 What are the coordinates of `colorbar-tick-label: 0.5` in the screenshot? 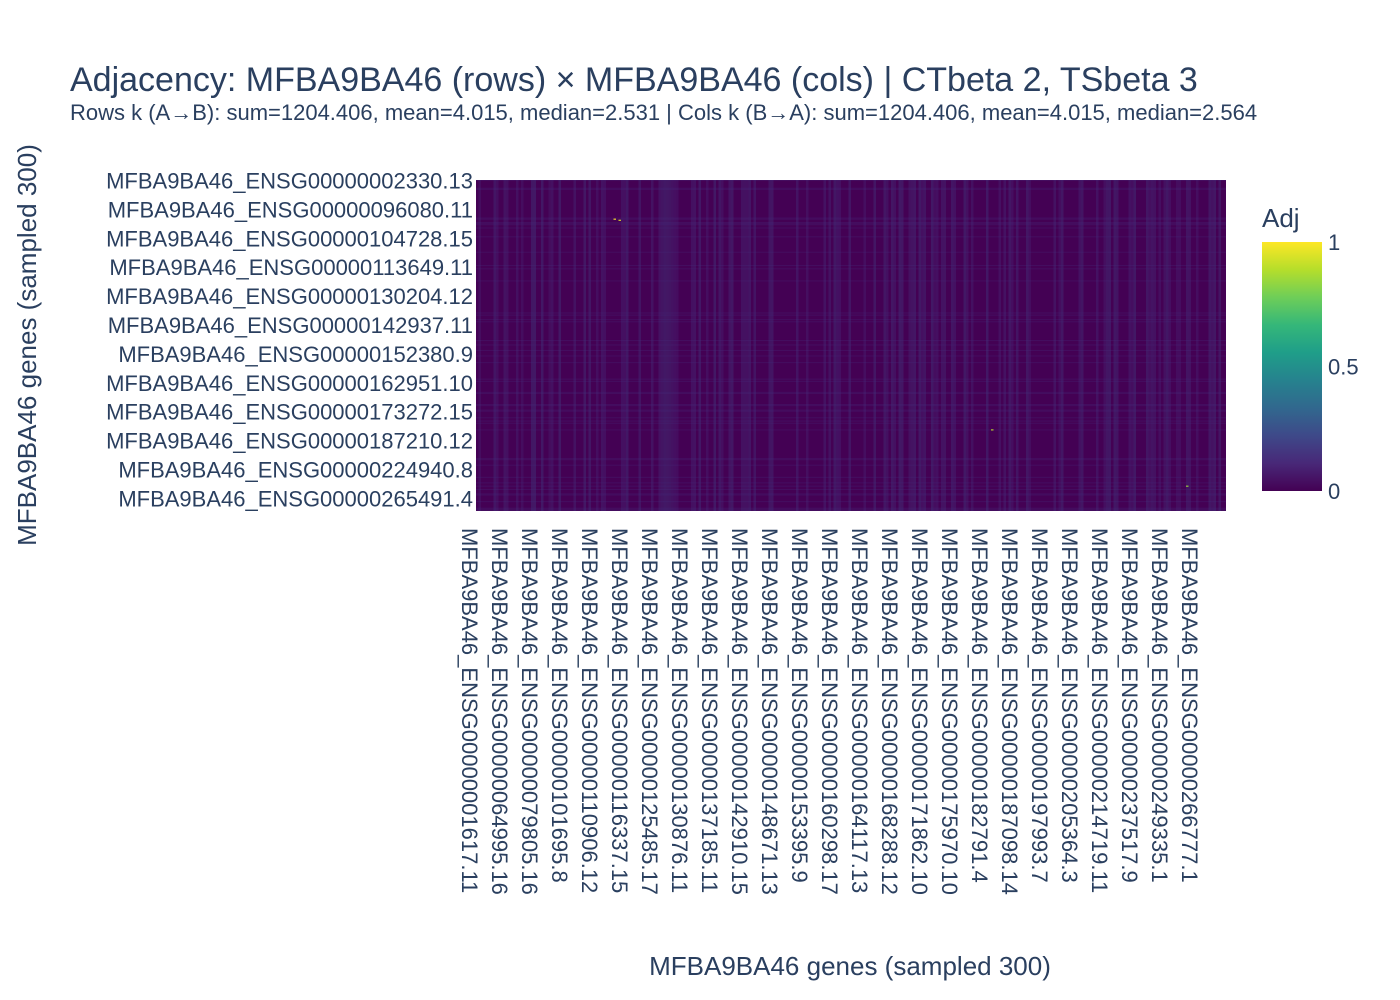 It's located at (1343, 367).